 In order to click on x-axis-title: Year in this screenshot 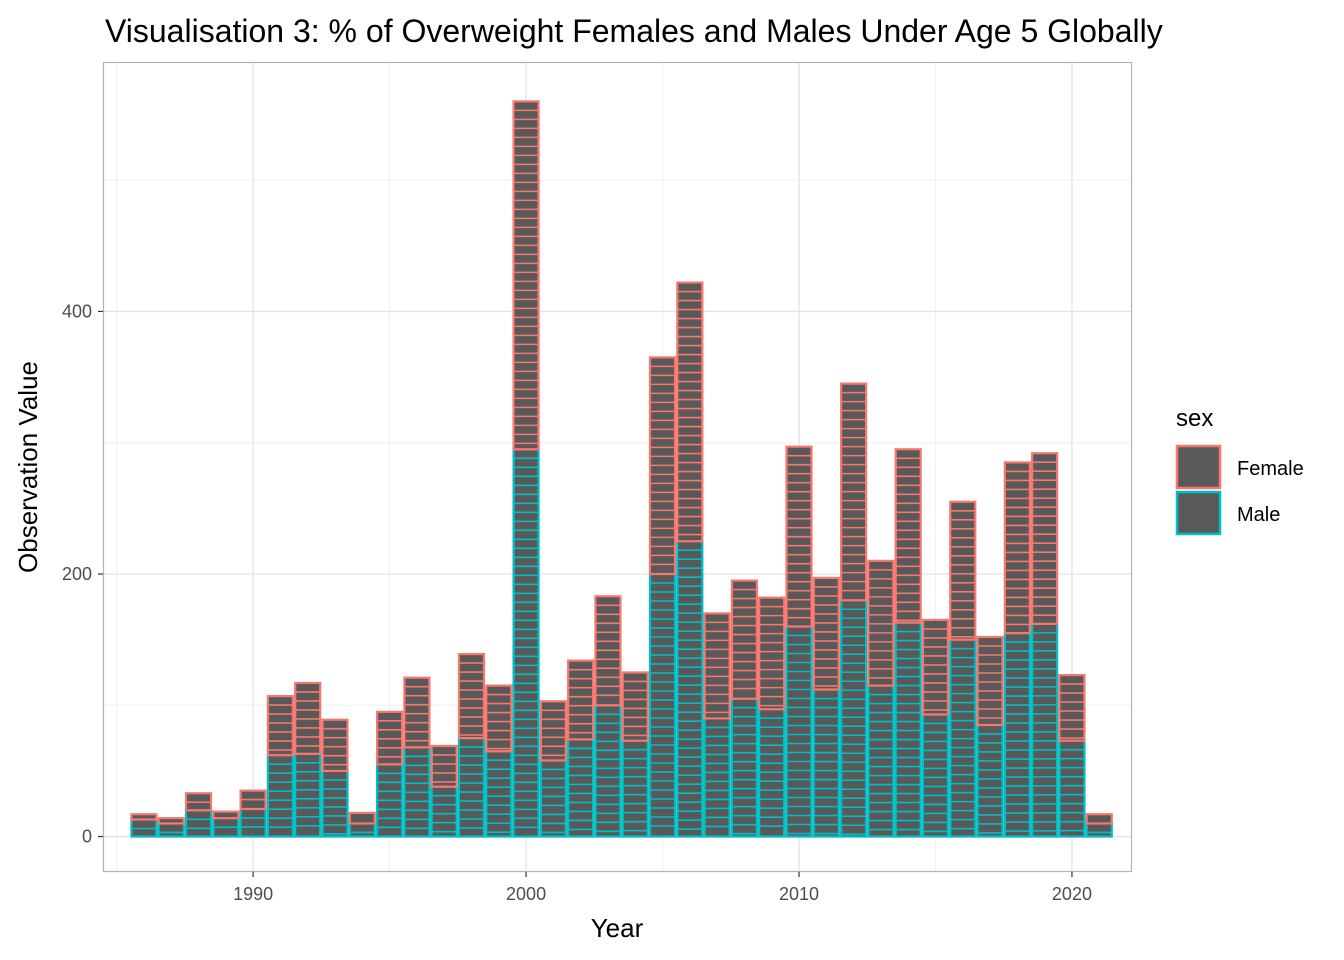, I will do `click(617, 928)`.